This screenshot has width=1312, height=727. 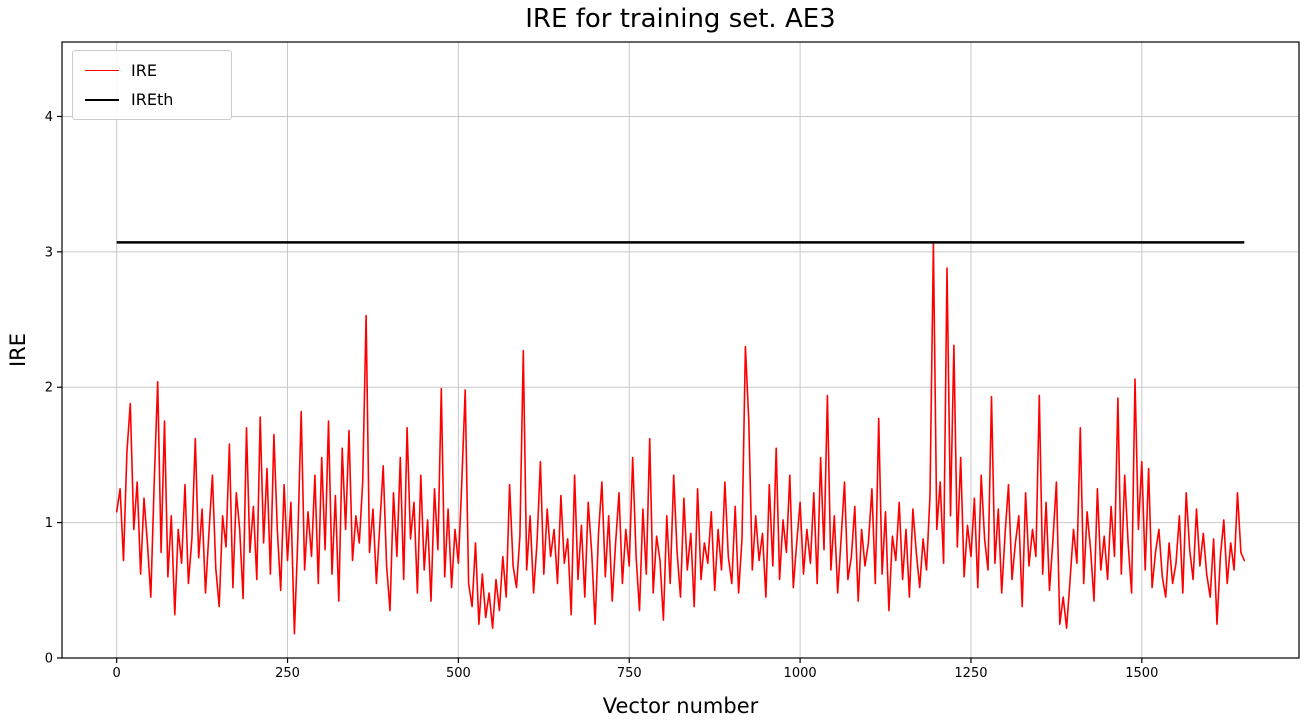 I want to click on svg-text: 2, so click(x=49, y=388).